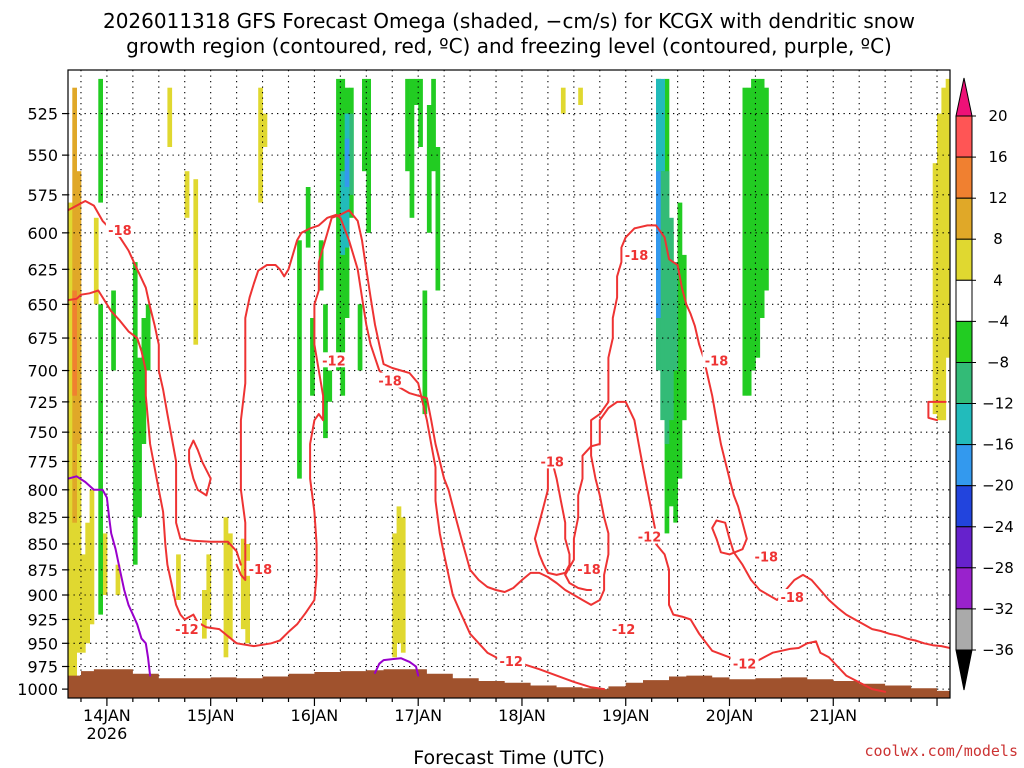 The image size is (1024, 768). I want to click on credit-text: coolwx.com/models, so click(941, 751).